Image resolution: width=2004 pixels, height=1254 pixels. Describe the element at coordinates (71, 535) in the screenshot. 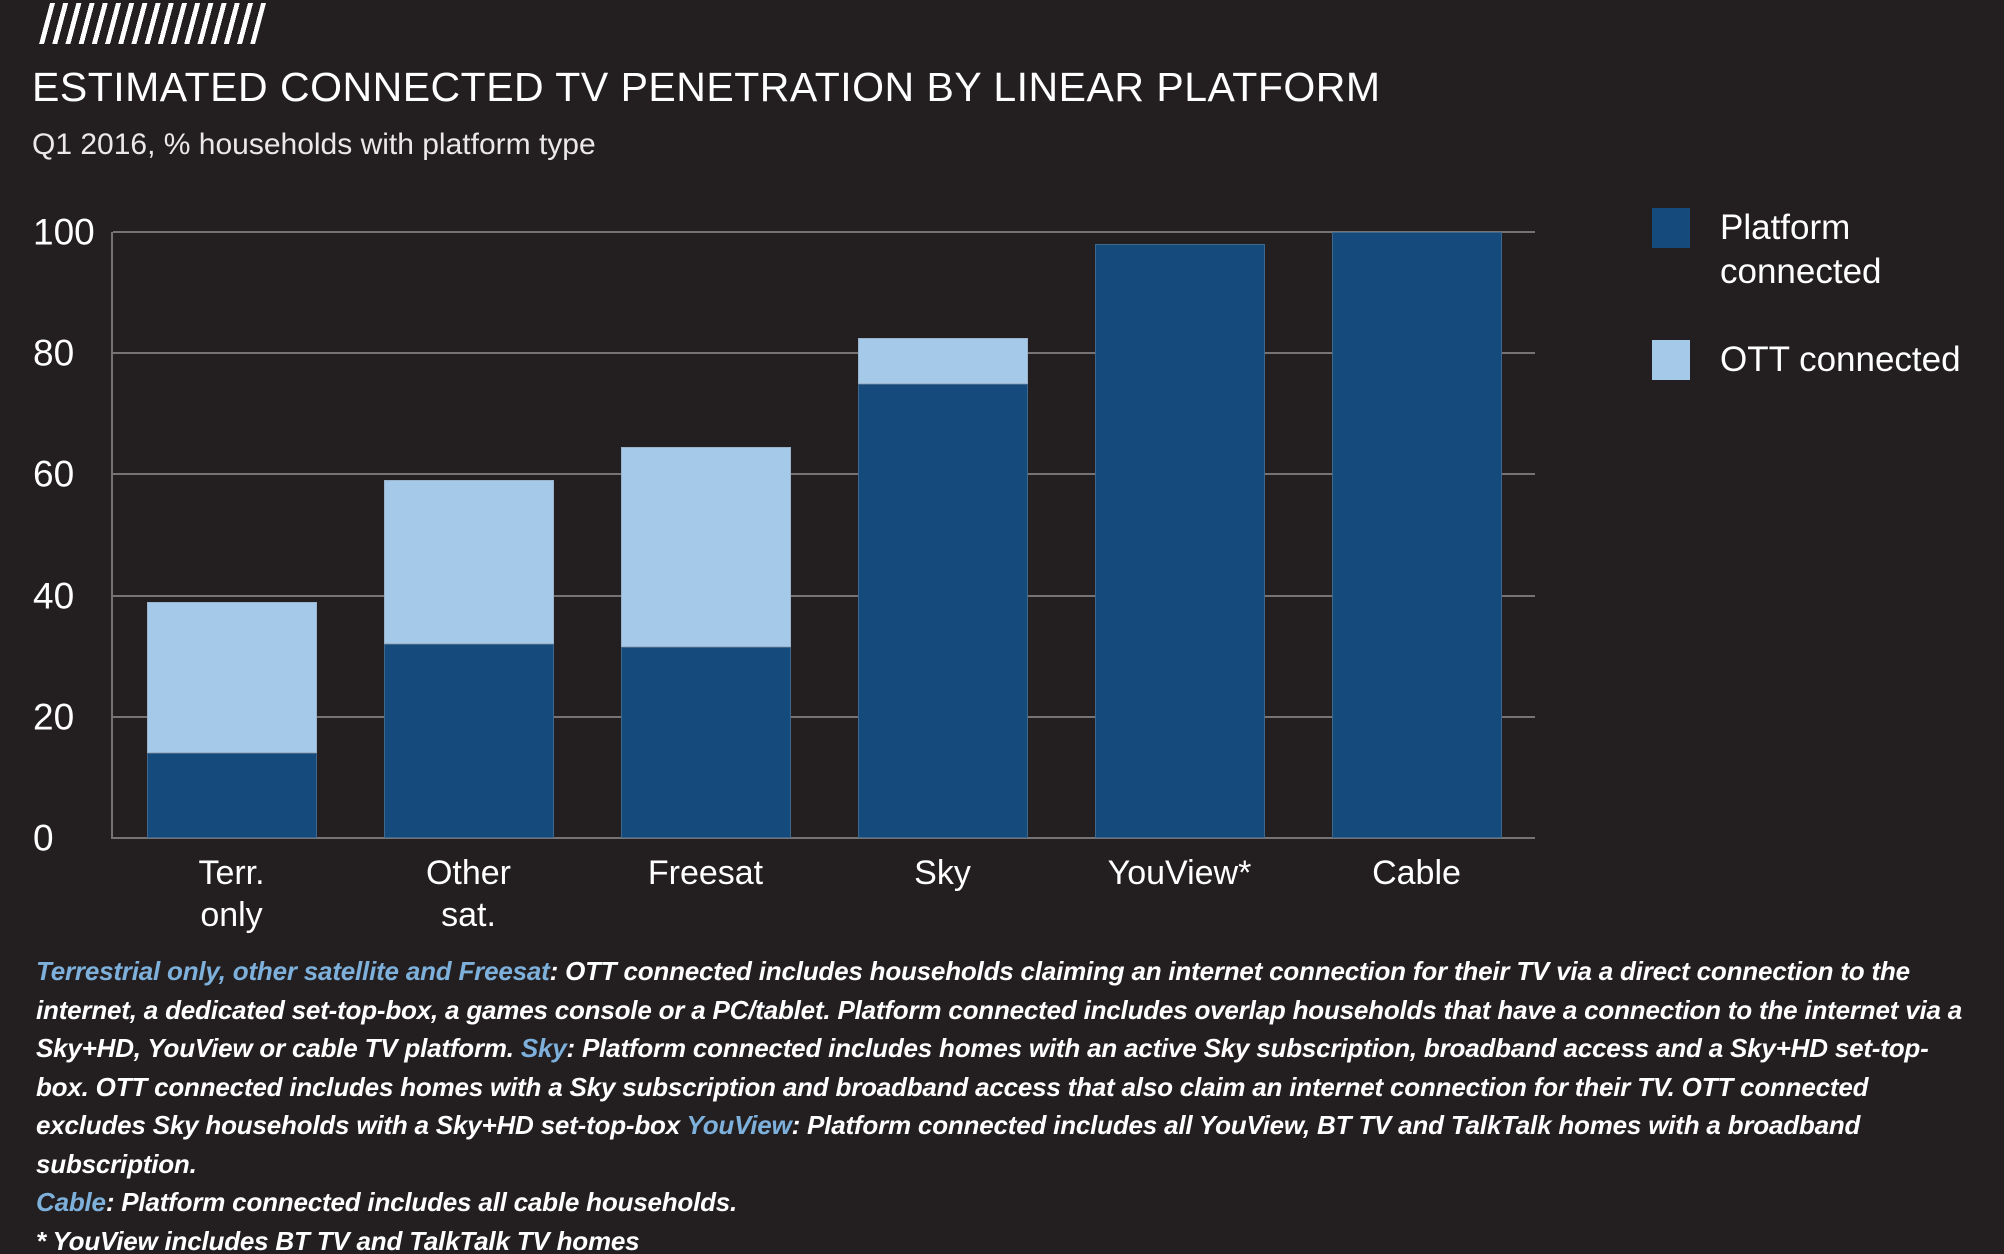

I see `y-axis-labels: 0 20 40 60 80 100` at that location.